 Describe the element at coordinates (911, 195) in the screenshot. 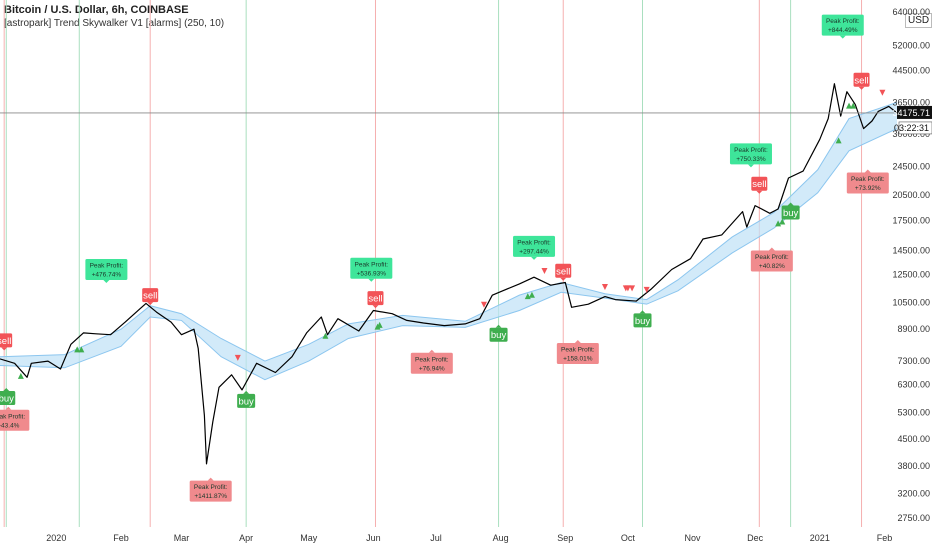

I see `y-tick-label: 20500.00` at that location.